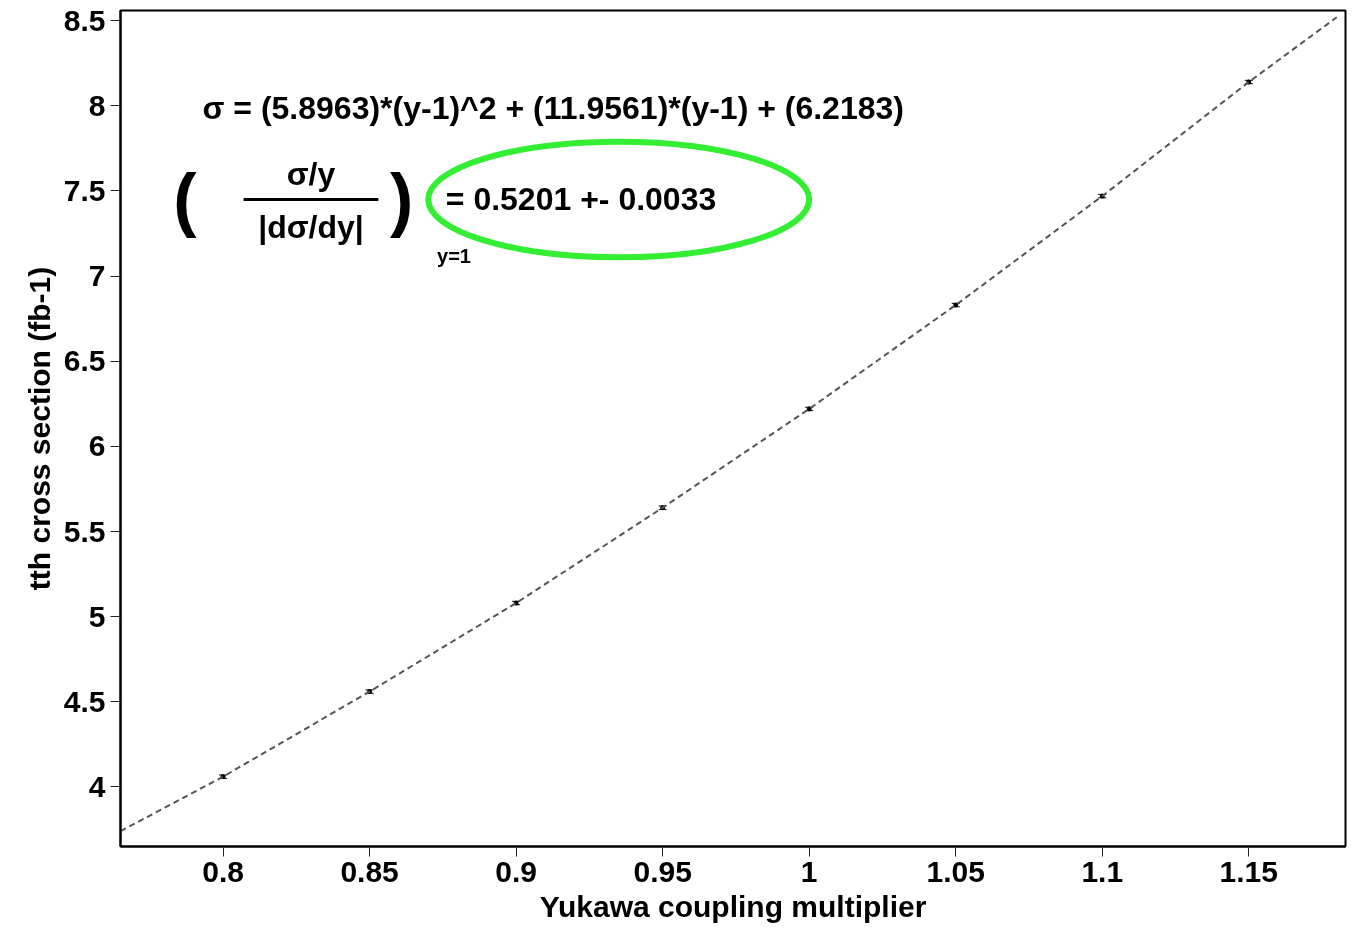 The height and width of the screenshot is (930, 1363). Describe the element at coordinates (733, 906) in the screenshot. I see `x-axis-title: Yukawa coupling multiplier` at that location.